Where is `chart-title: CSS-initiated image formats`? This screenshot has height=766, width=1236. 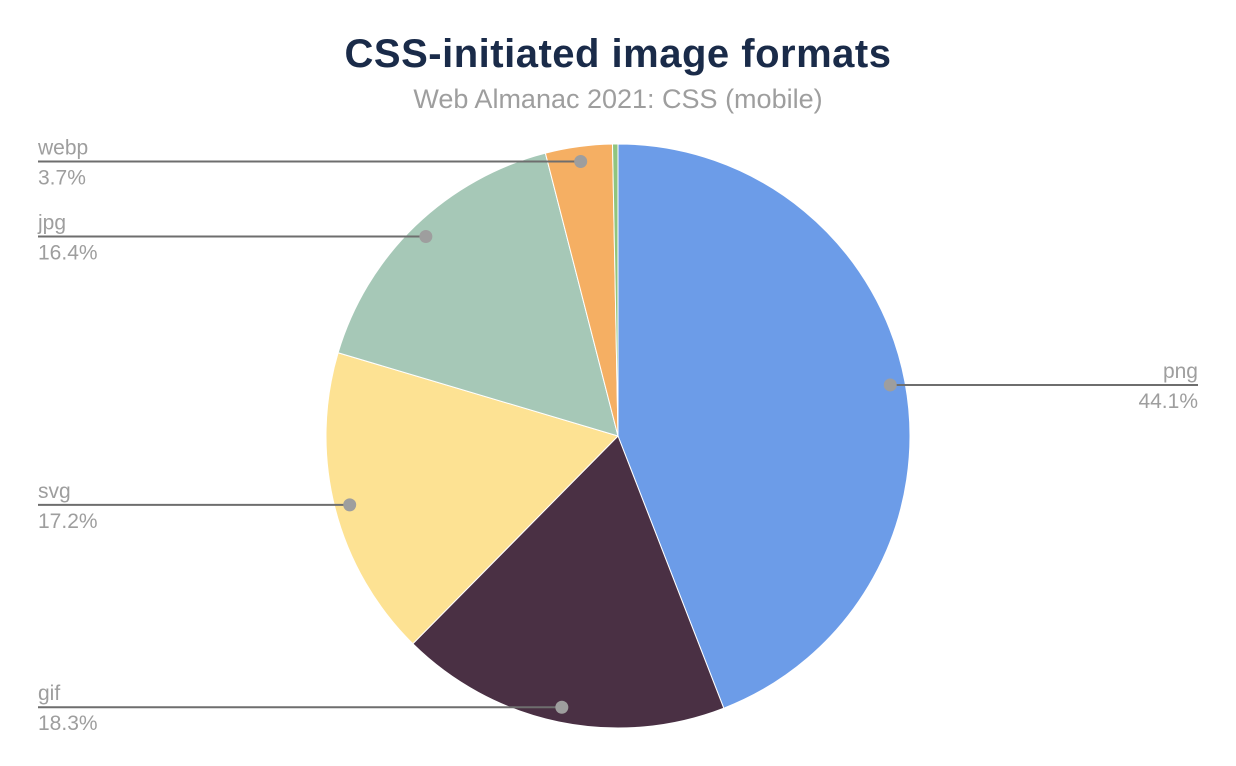
chart-title: CSS-initiated image formats is located at coordinates (618, 54).